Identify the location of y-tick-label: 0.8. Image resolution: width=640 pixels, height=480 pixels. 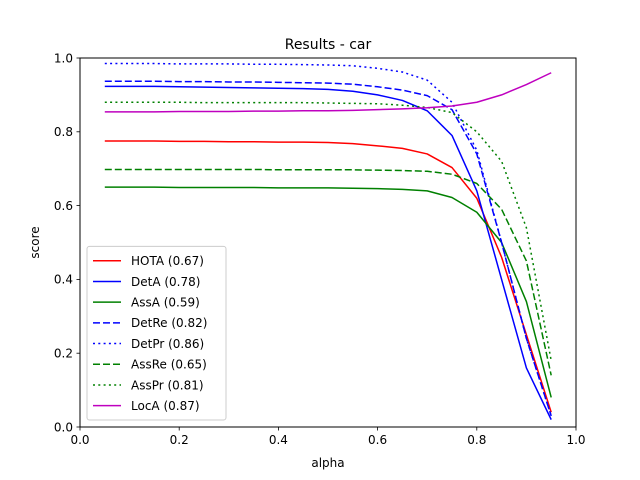
(63, 132).